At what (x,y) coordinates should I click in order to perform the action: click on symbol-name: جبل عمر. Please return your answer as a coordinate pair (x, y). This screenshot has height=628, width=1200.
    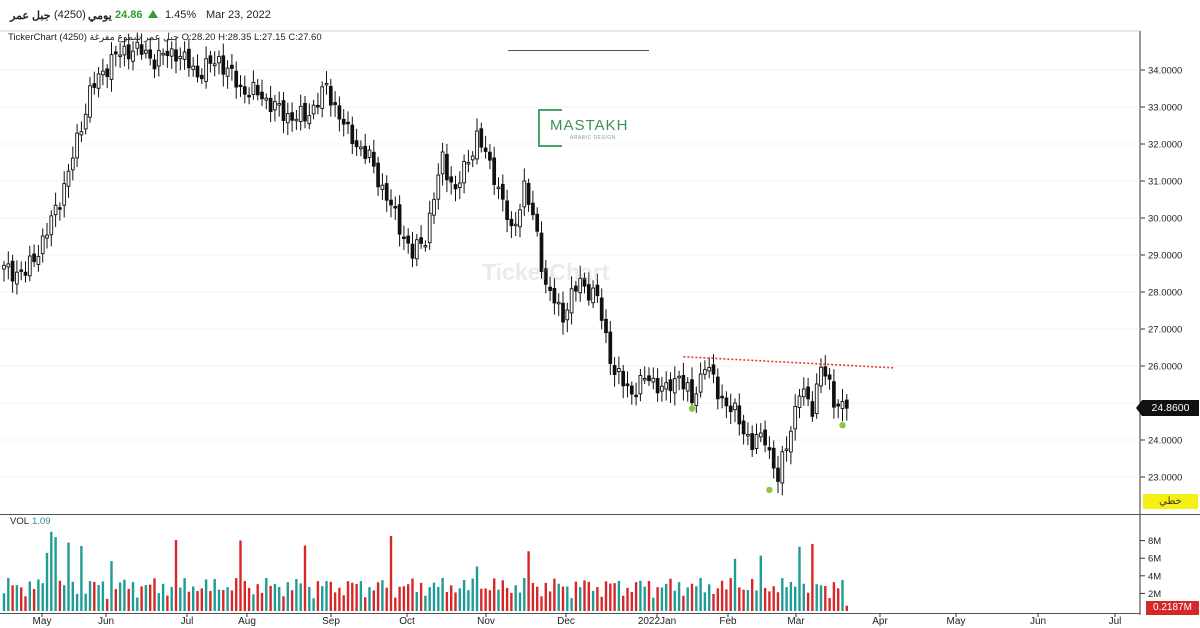
    Looking at the image, I should click on (30, 16).